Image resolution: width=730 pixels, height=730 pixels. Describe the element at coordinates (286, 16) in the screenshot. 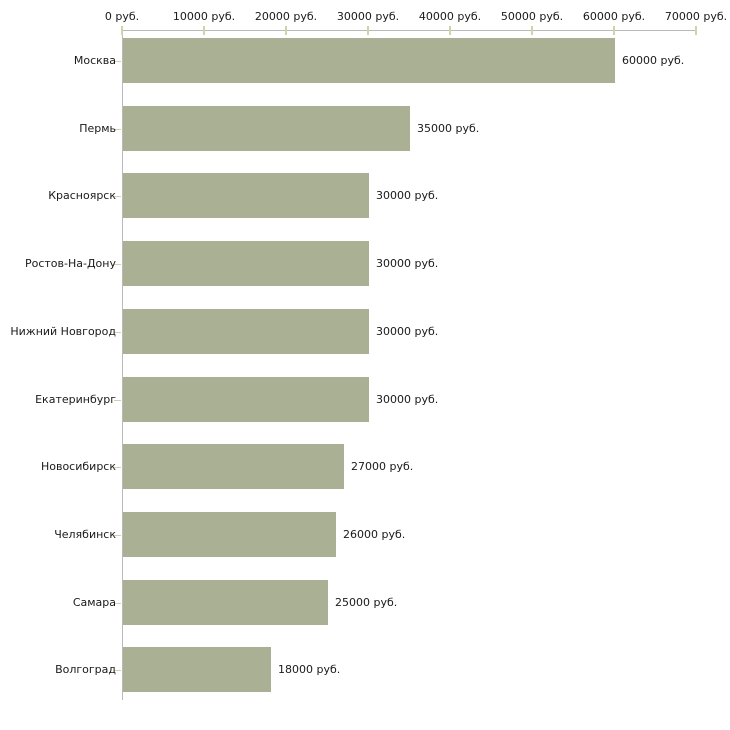

I see `x-axis-tick-label: 20000 руб.` at that location.